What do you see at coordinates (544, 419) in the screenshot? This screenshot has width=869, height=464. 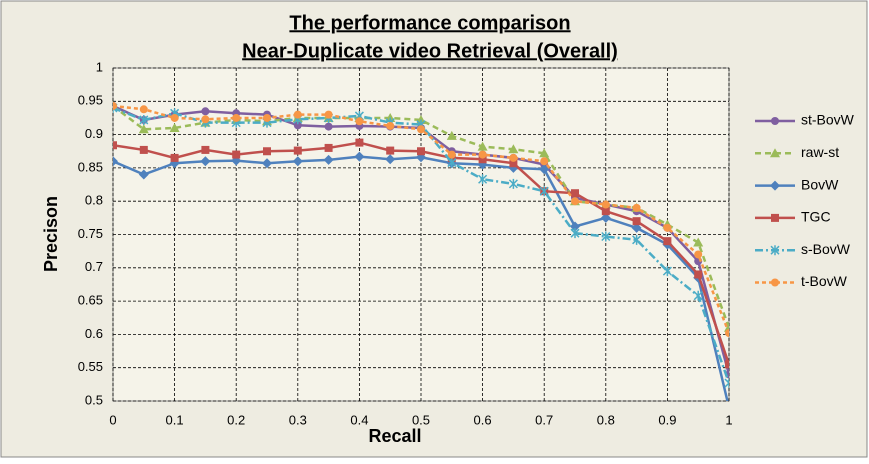 I see `x-tick-label: 0.7` at bounding box center [544, 419].